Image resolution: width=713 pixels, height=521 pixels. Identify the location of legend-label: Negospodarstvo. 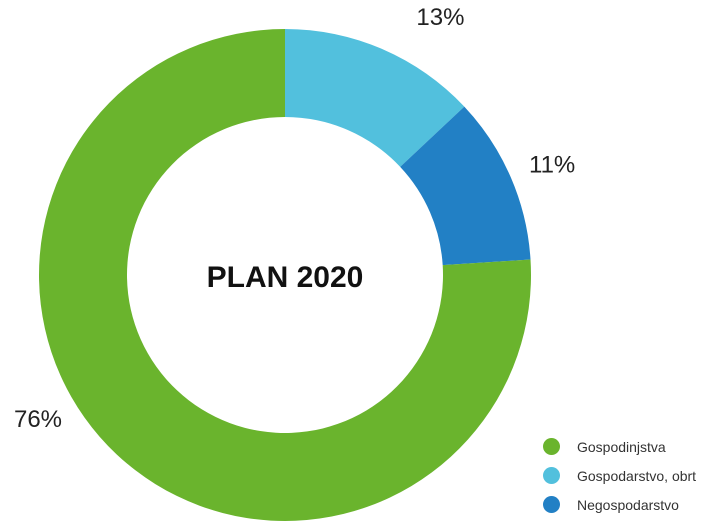
(628, 504).